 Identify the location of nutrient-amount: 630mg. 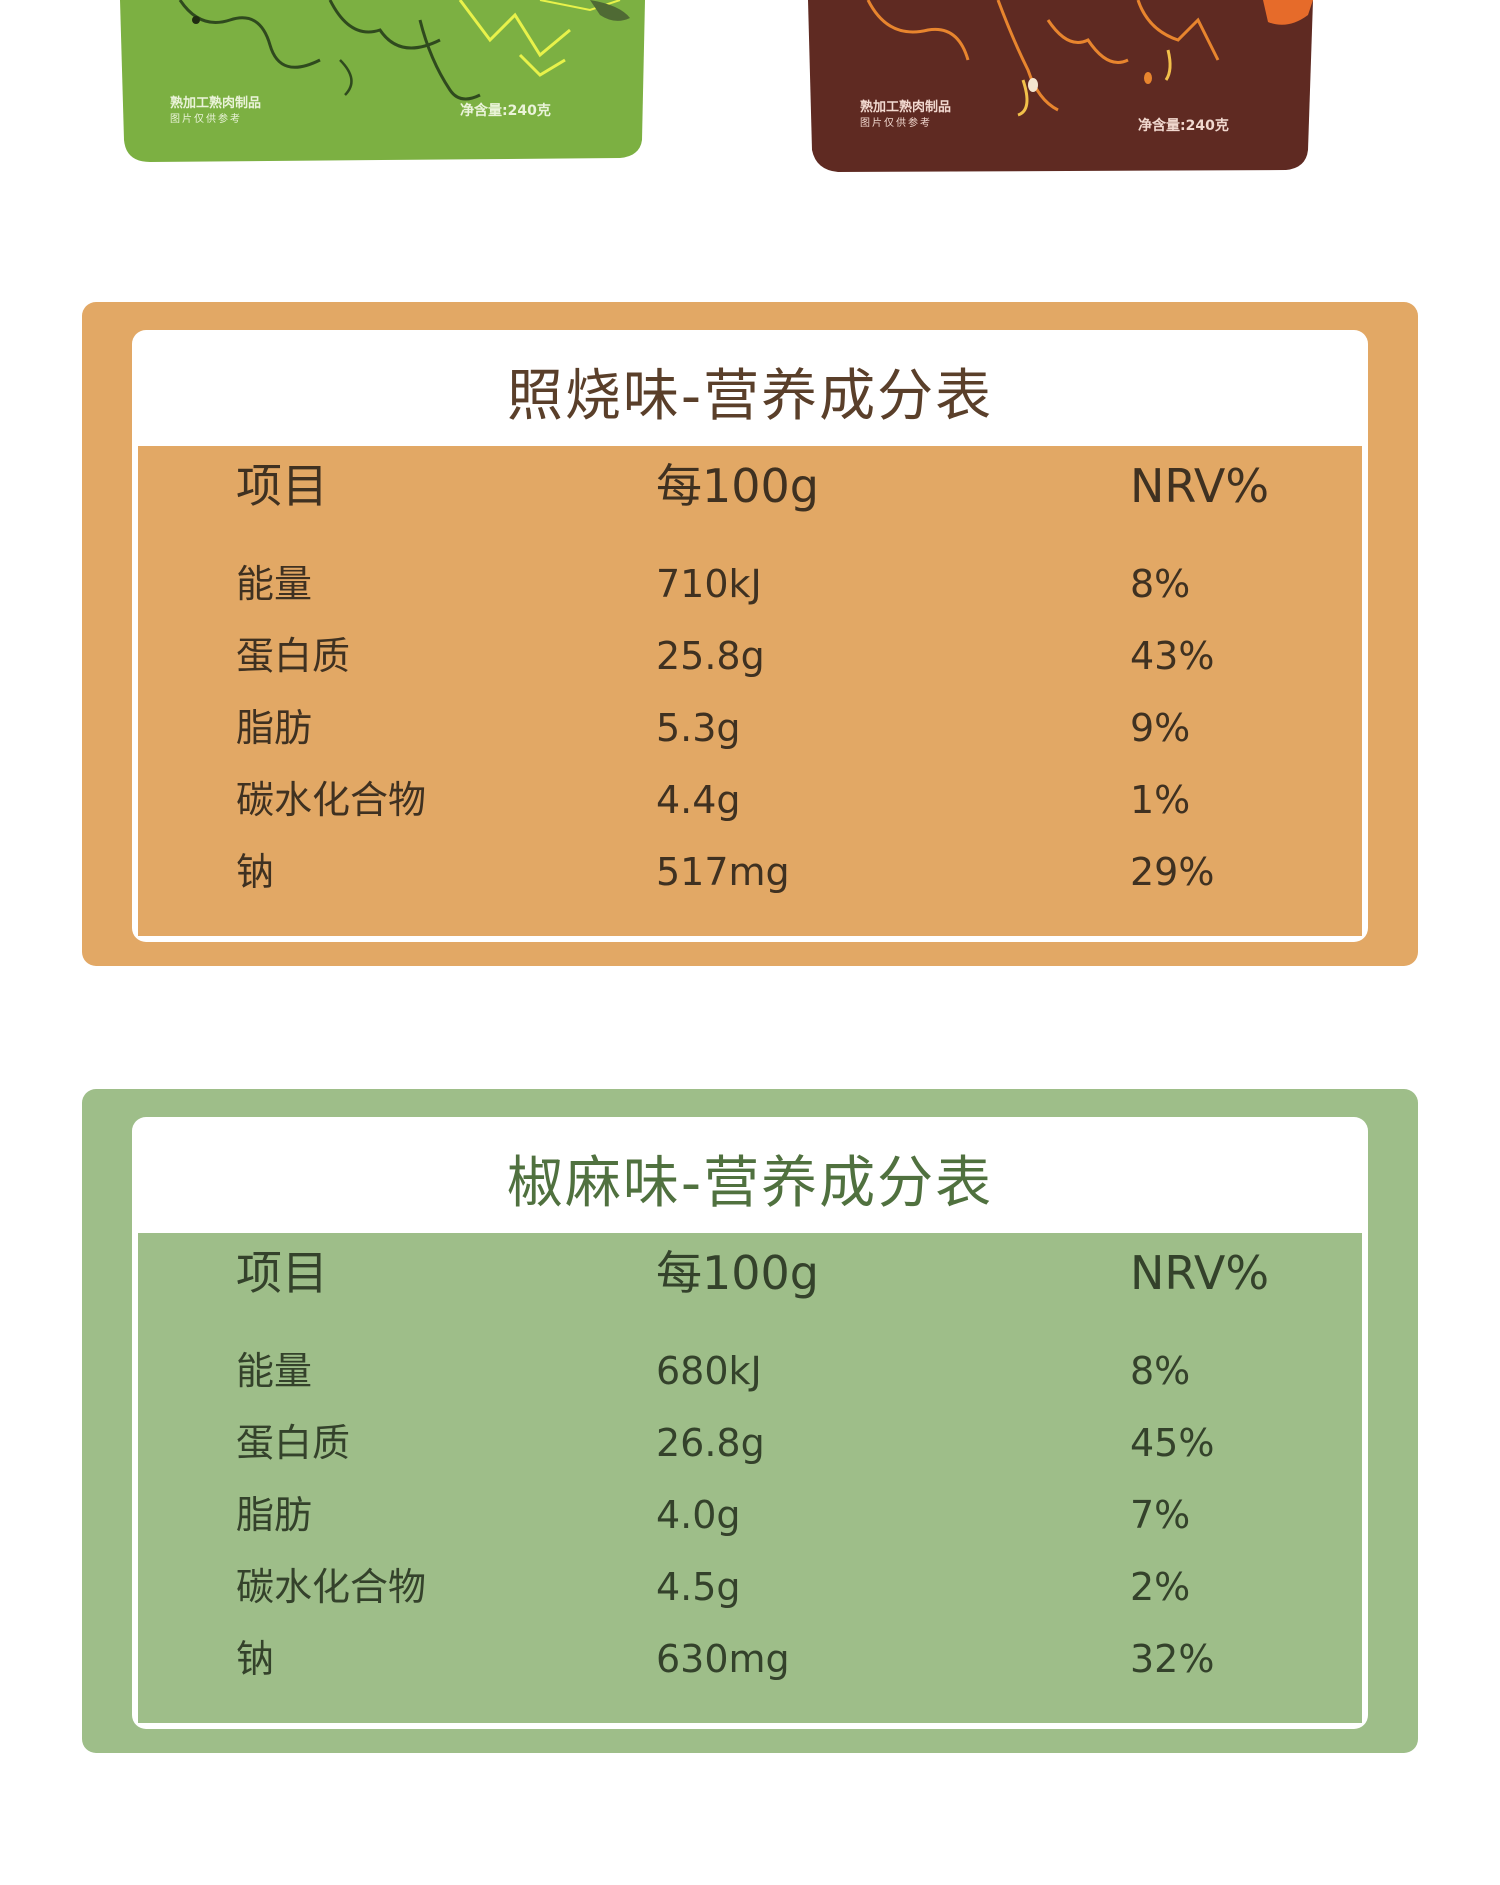
(723, 1659).